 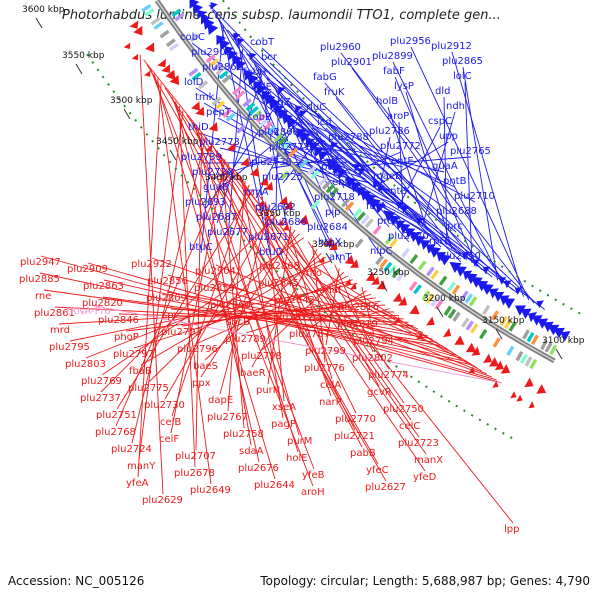 I want to click on reverse-gene-label: plu2947, so click(x=40, y=262).